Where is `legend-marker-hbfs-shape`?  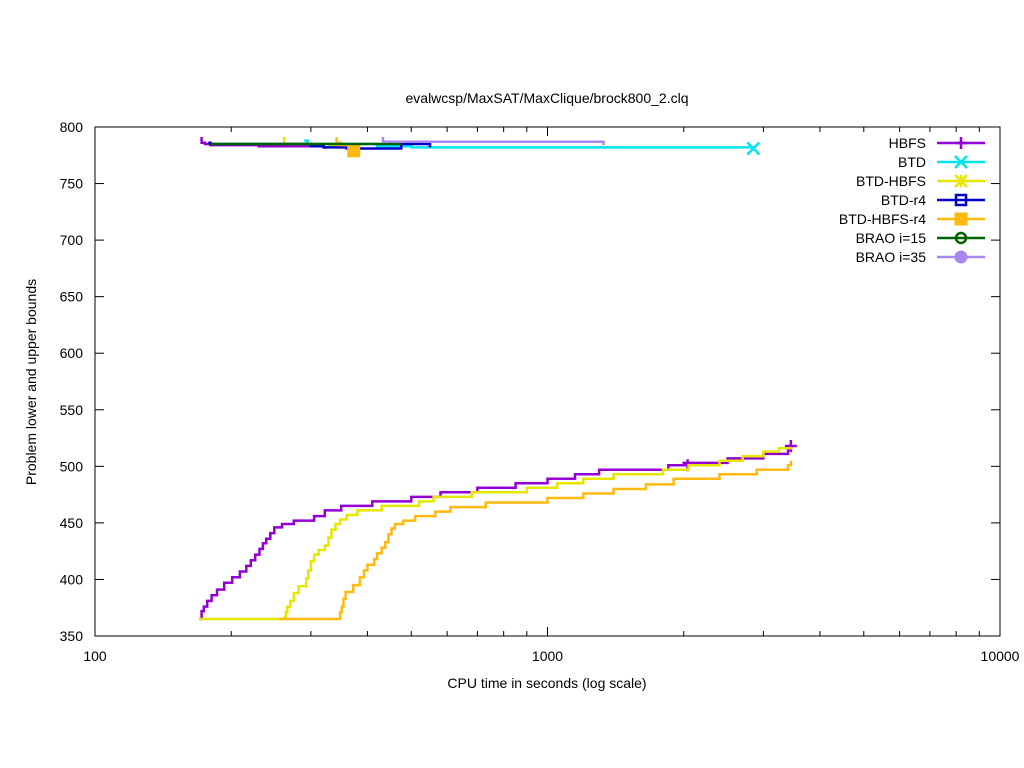 legend-marker-hbfs-shape is located at coordinates (961, 143).